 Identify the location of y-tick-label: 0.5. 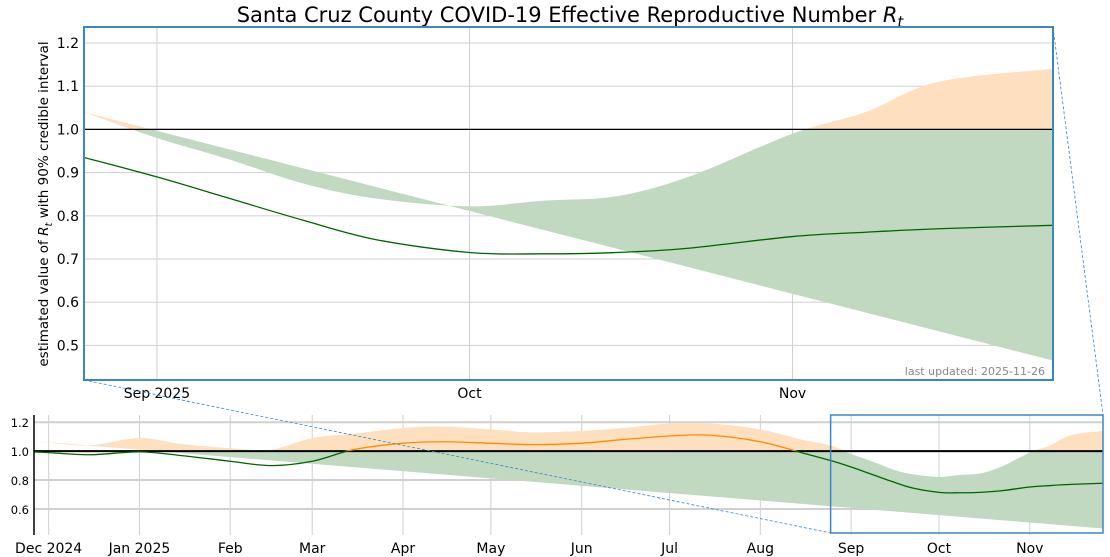
(68, 346).